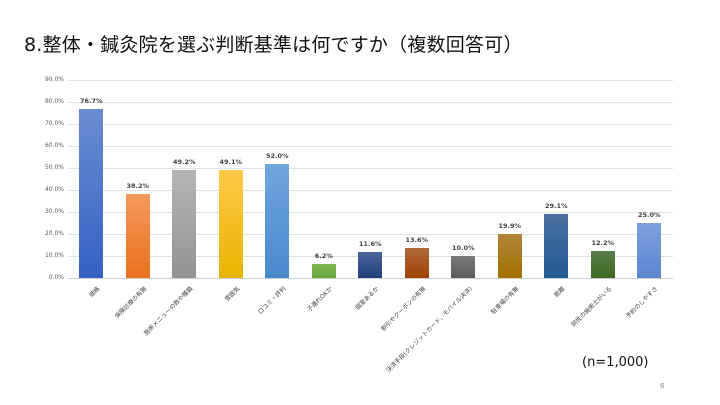  Describe the element at coordinates (615, 362) in the screenshot. I see `sample-size-note: (n=1,000)` at that location.